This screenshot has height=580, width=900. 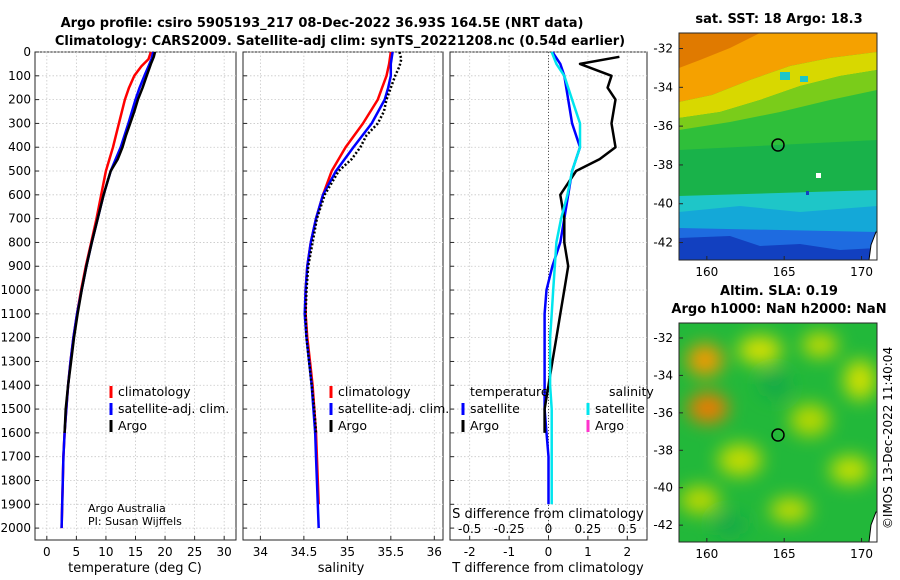 I want to click on legend-t-argo: Argo, so click(x=484, y=425).